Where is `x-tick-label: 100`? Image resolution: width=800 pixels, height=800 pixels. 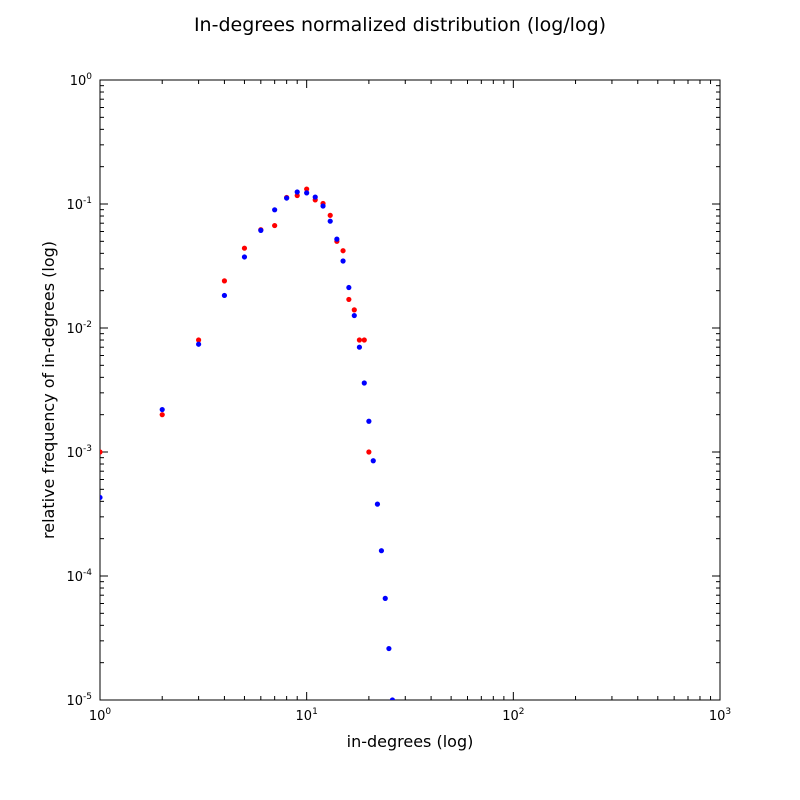 x-tick-label: 100 is located at coordinates (100, 715).